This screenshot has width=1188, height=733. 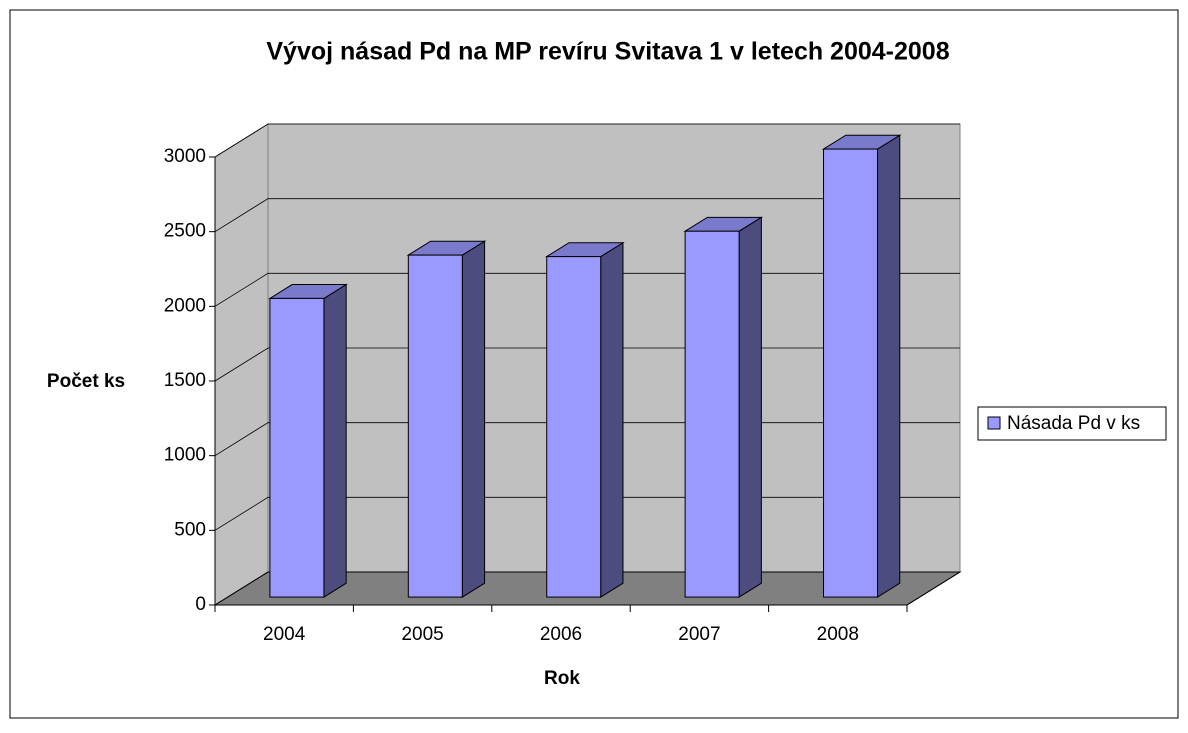 What do you see at coordinates (994, 423) in the screenshot?
I see `legend-swatch` at bounding box center [994, 423].